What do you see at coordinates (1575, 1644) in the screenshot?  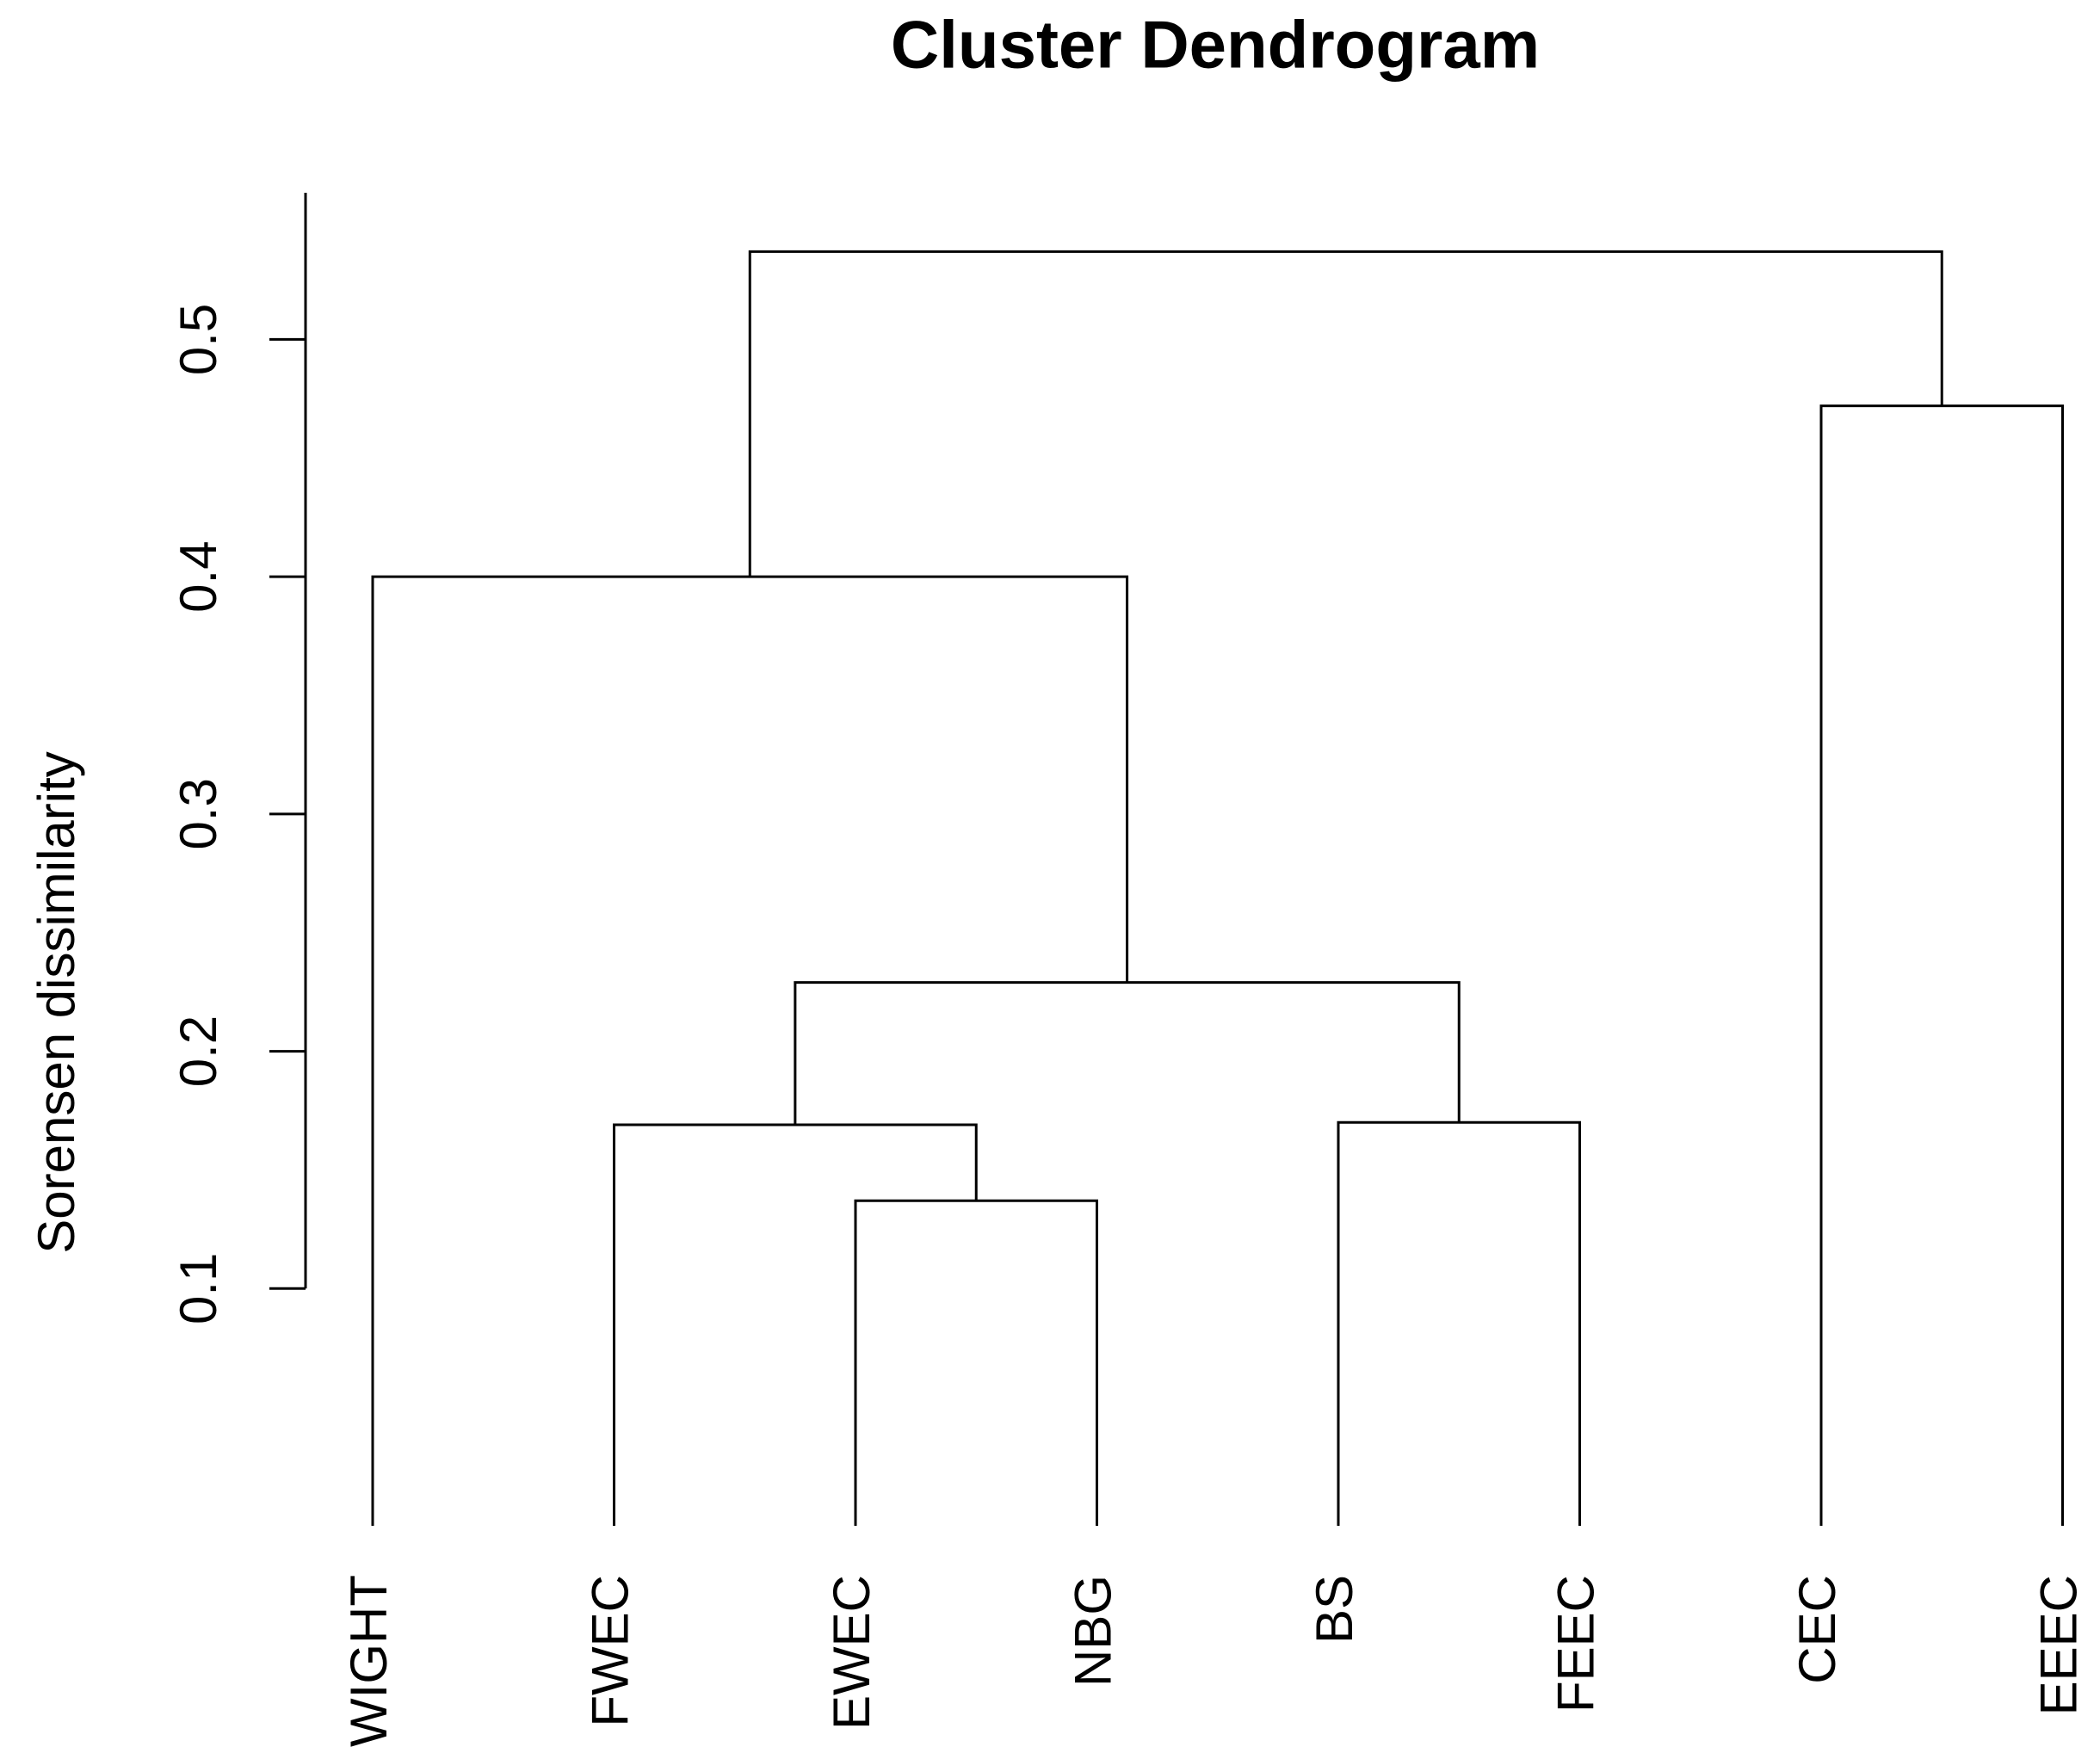 I see `leaf-label: FEEC` at bounding box center [1575, 1644].